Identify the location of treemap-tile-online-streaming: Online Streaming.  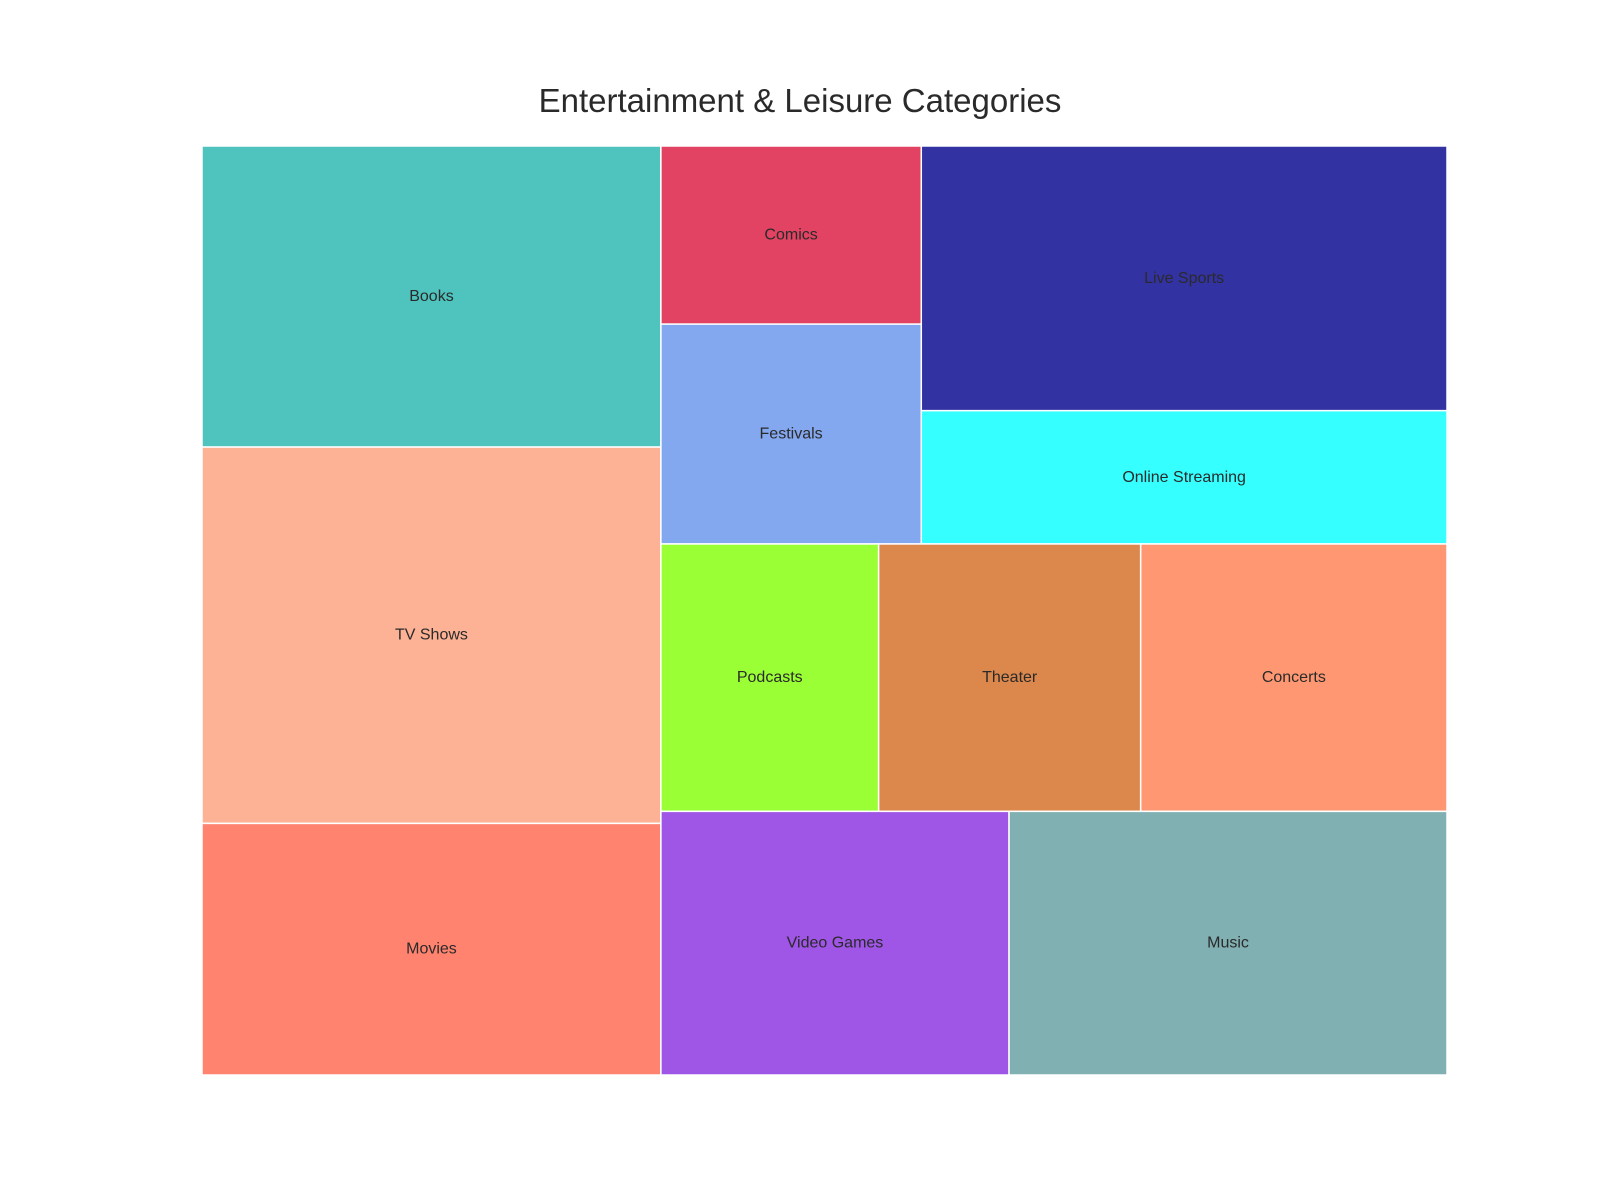
(1184, 477).